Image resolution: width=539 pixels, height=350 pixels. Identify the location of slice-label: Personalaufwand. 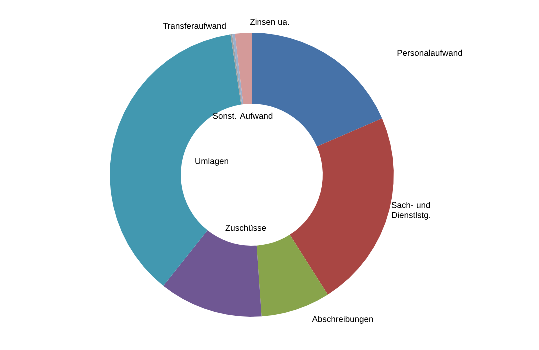
(430, 53).